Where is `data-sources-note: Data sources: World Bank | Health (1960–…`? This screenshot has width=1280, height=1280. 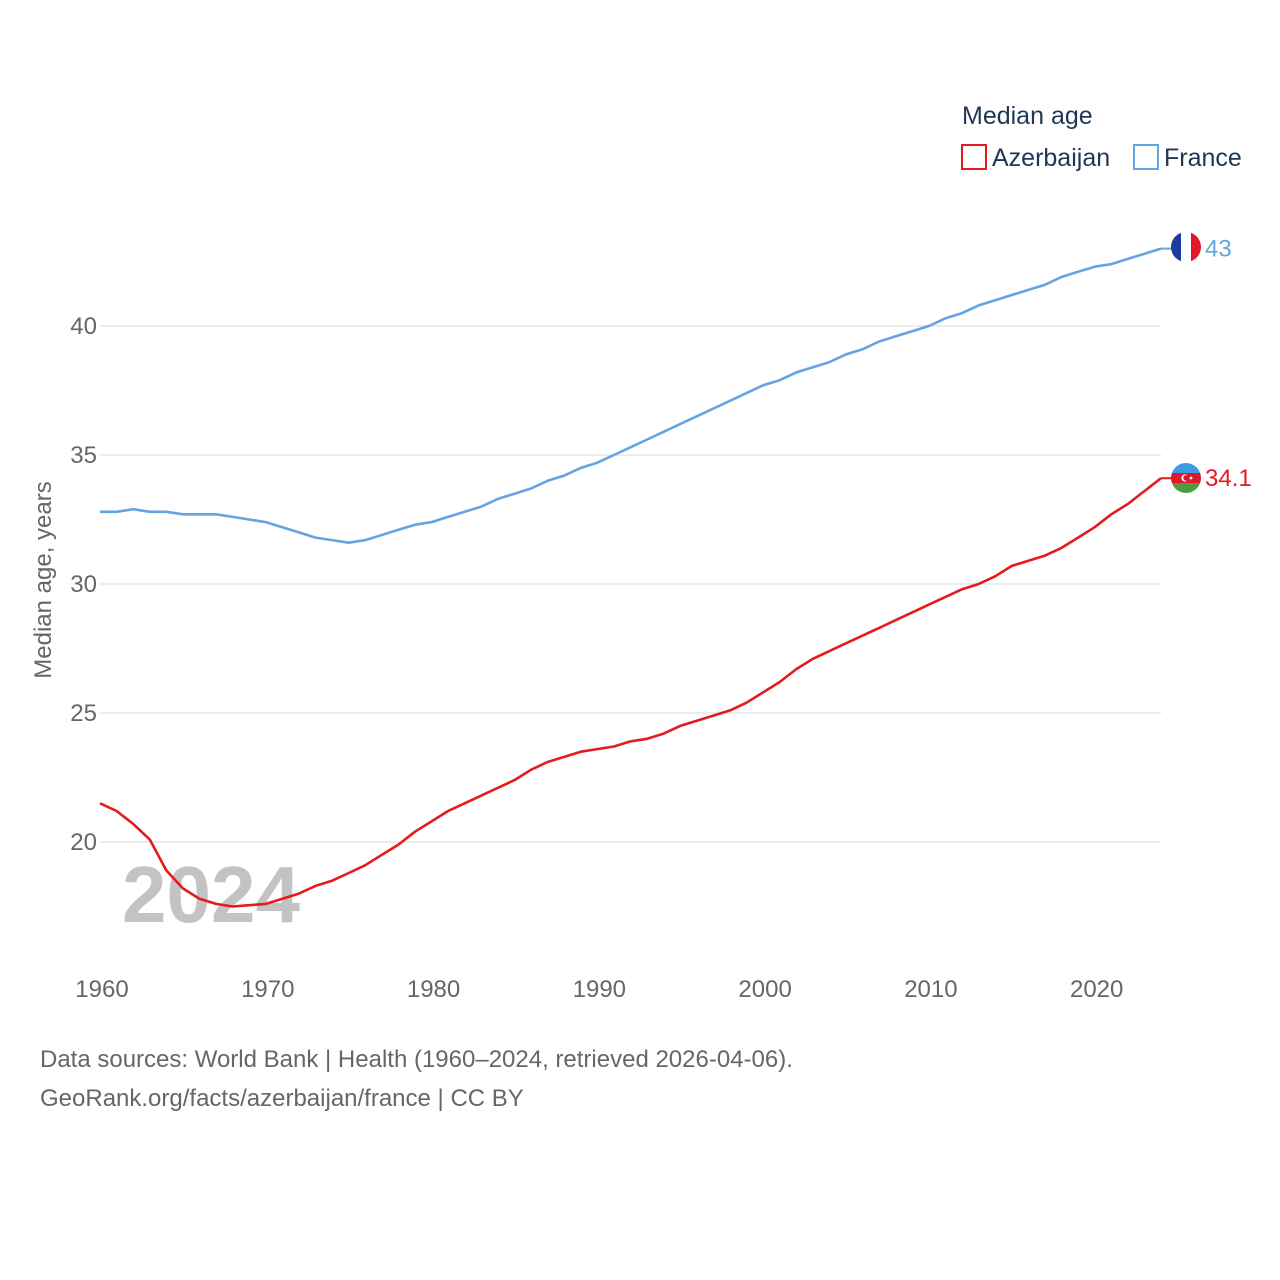
data-sources-note: Data sources: World Bank | Health (1960–… is located at coordinates (416, 1059).